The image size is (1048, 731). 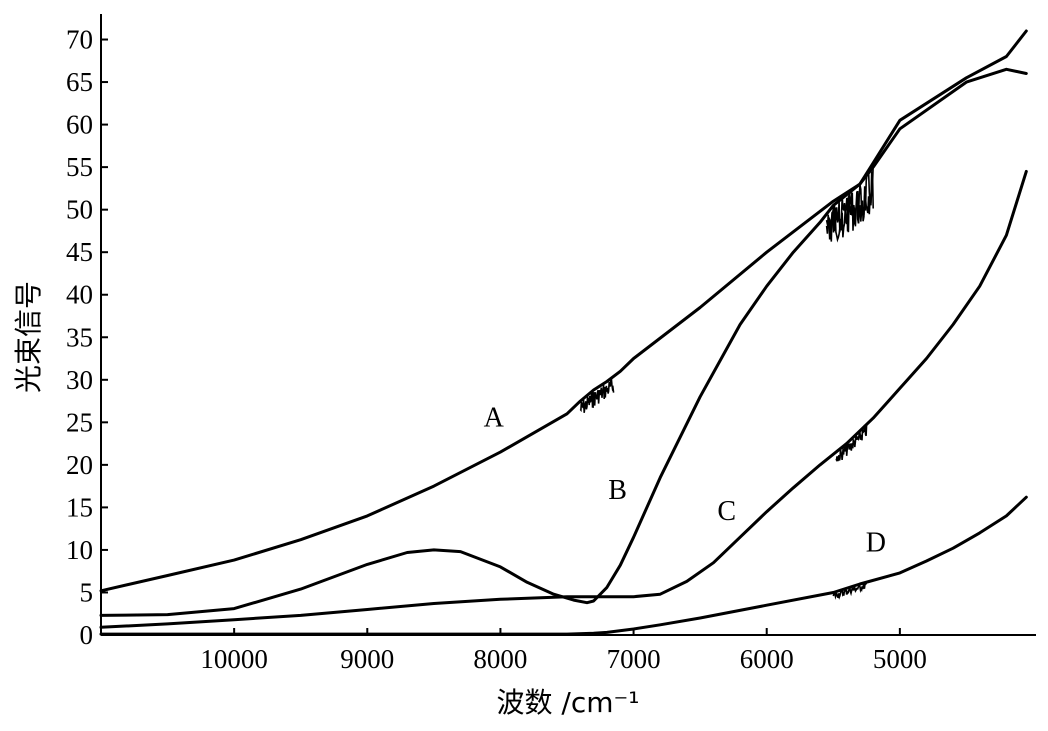 What do you see at coordinates (900, 659) in the screenshot?
I see `x-tick-label: 5000` at bounding box center [900, 659].